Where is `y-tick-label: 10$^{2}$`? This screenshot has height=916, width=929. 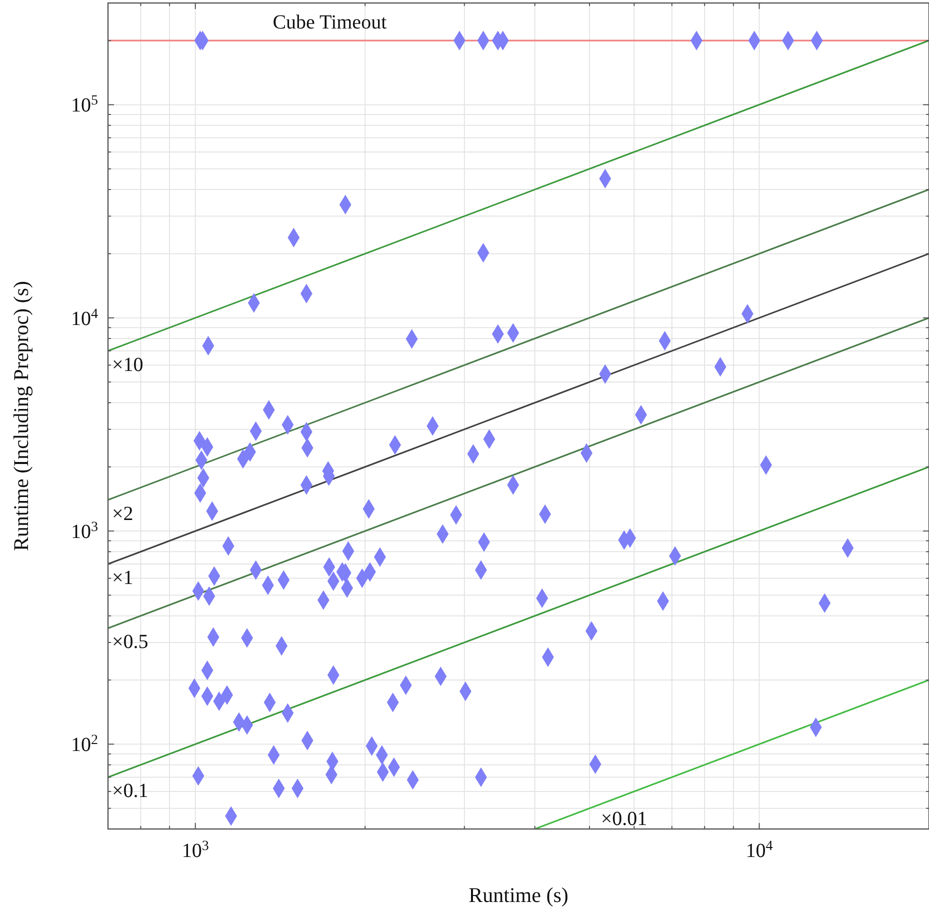 y-tick-label: 10$^{2}$ is located at coordinates (84, 744).